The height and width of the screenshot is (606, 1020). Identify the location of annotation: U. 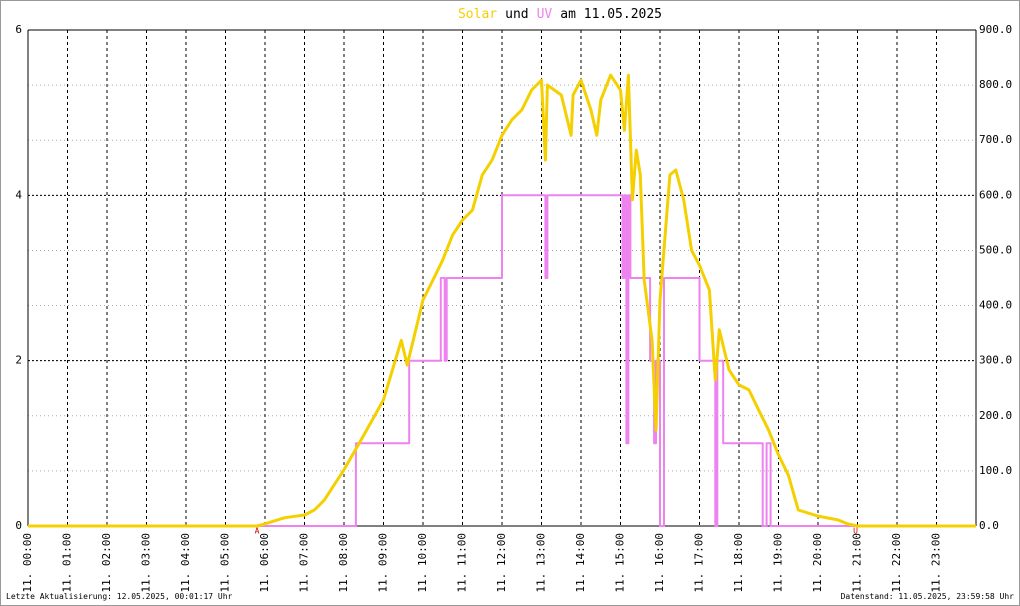
(855, 531).